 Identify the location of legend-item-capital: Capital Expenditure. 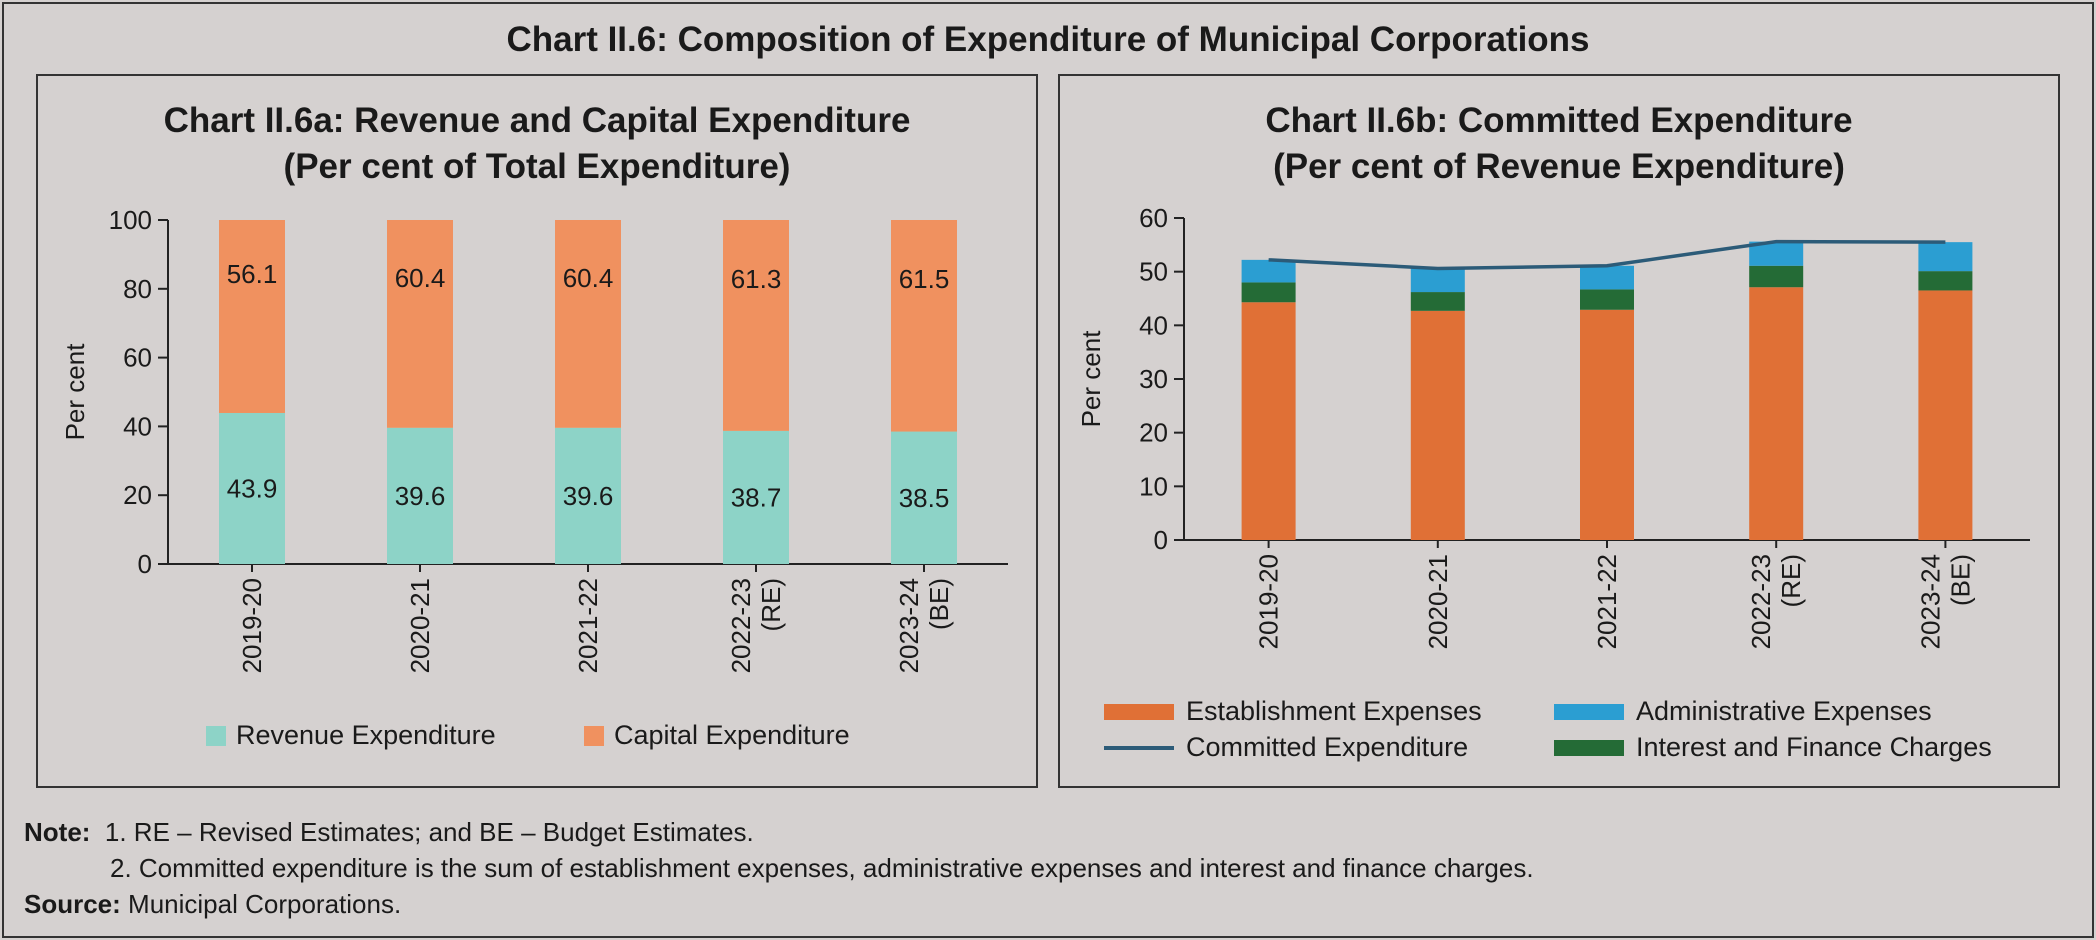
(717, 735).